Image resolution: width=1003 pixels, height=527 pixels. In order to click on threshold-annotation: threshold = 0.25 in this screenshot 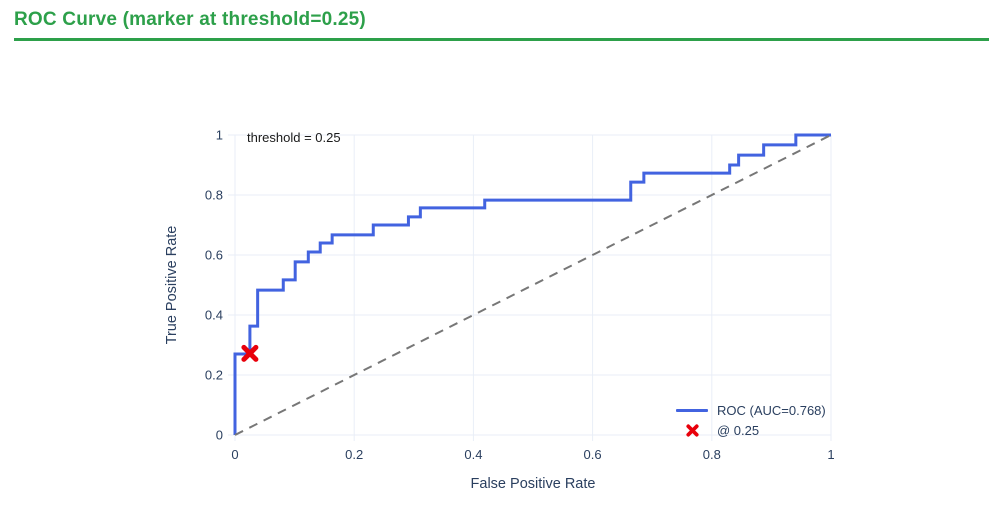, I will do `click(294, 137)`.